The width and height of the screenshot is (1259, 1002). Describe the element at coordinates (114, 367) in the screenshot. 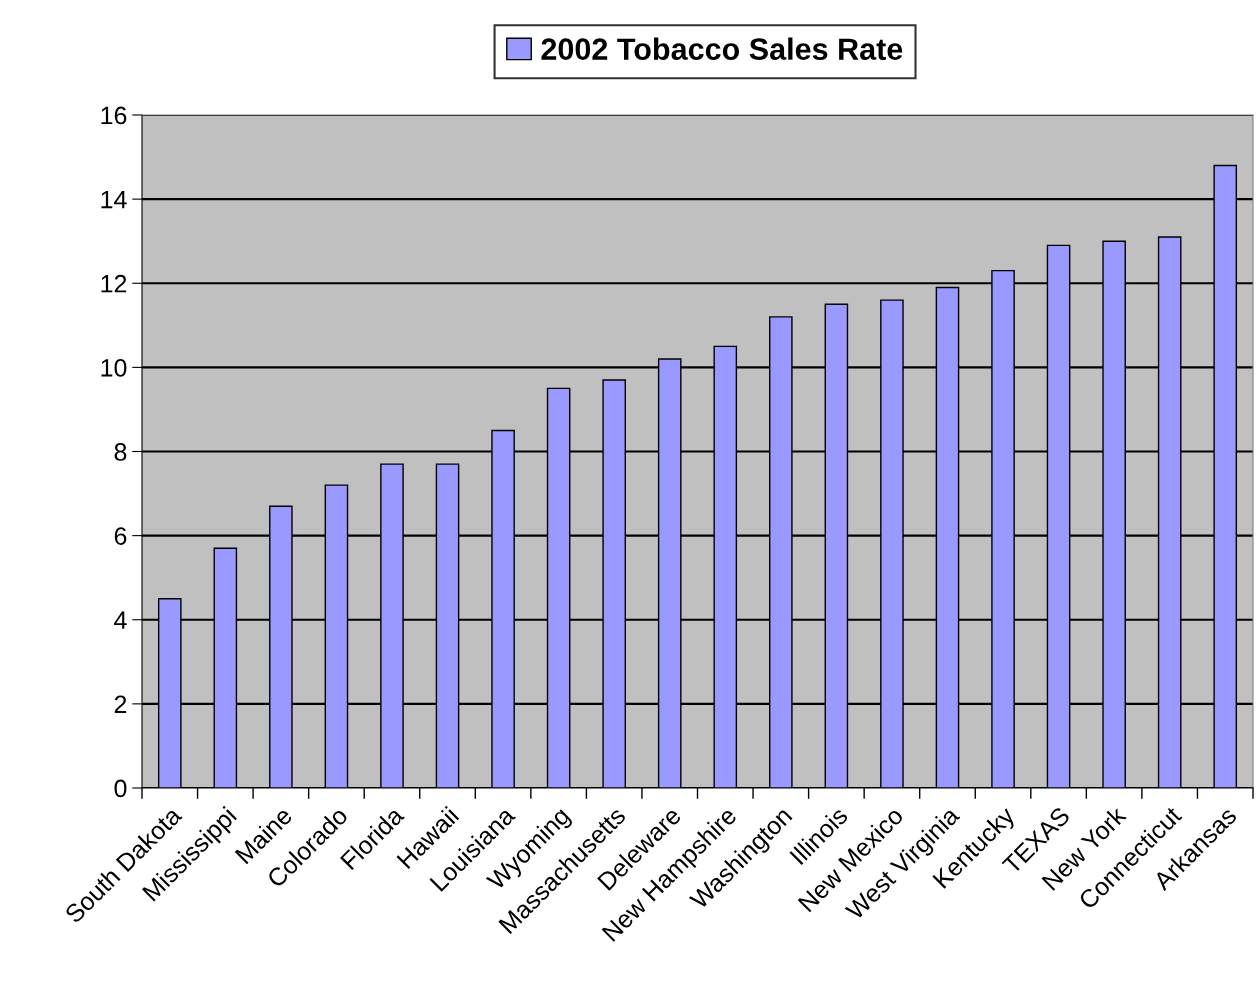

I see `y-tick-label: 10` at that location.